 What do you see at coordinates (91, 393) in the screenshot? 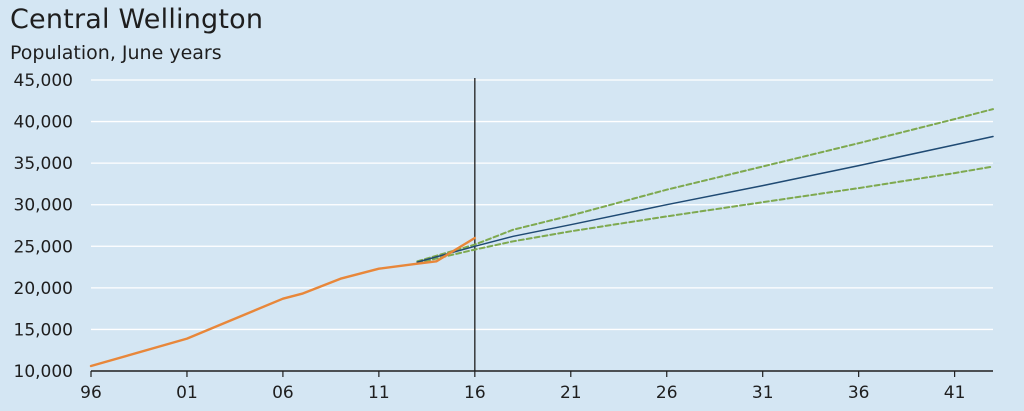
I see `x-tick-label: 96` at bounding box center [91, 393].